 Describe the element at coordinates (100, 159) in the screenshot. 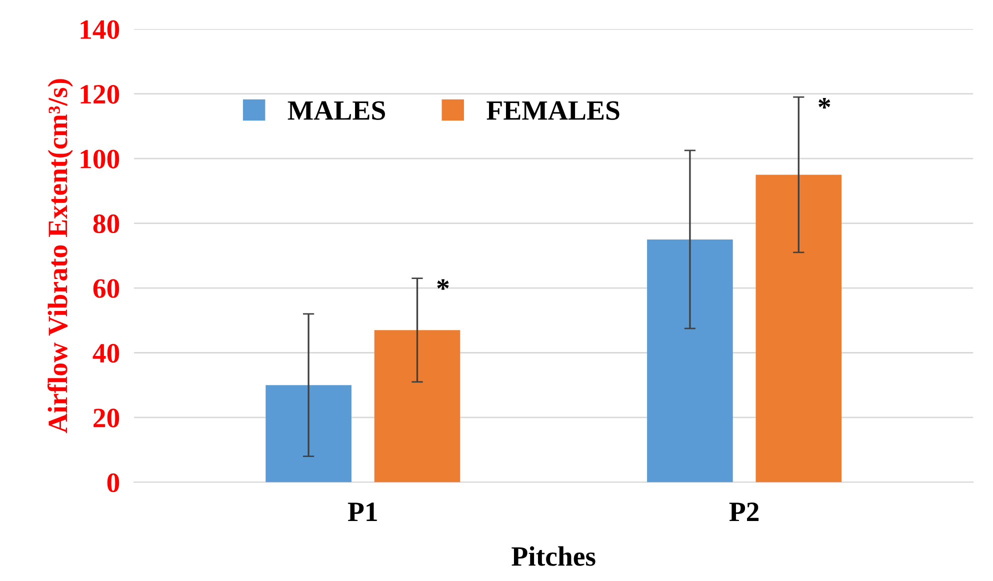

I see `y-tick-label: 100` at that location.